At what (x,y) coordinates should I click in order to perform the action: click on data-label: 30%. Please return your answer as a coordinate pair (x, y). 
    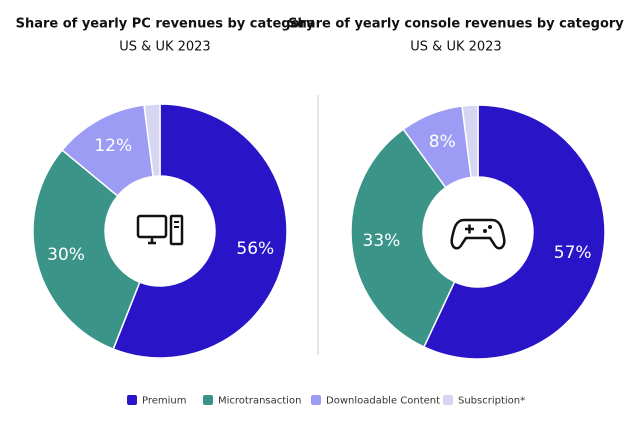
    Looking at the image, I should click on (66, 255).